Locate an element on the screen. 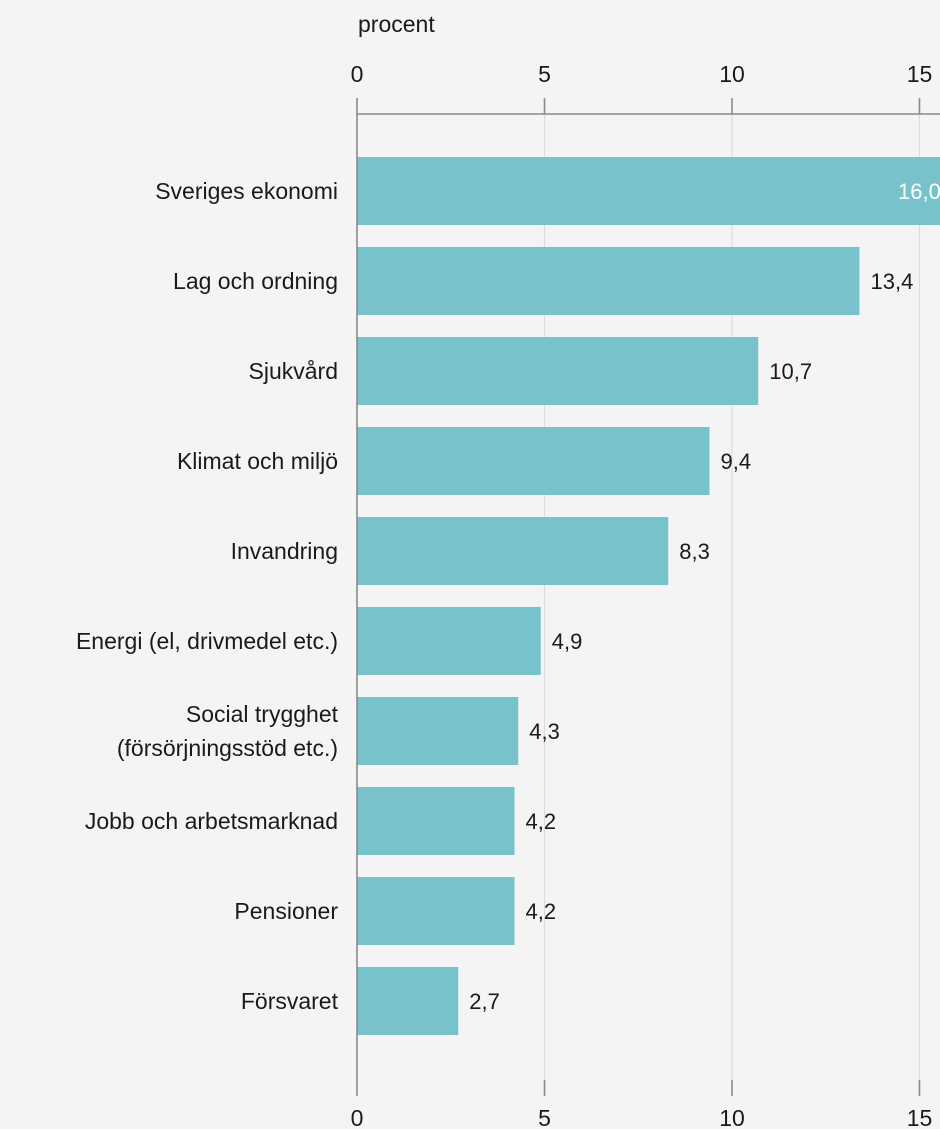 Image resolution: width=940 pixels, height=1129 pixels. bottom-tick-label-0: 0 is located at coordinates (357, 1117).